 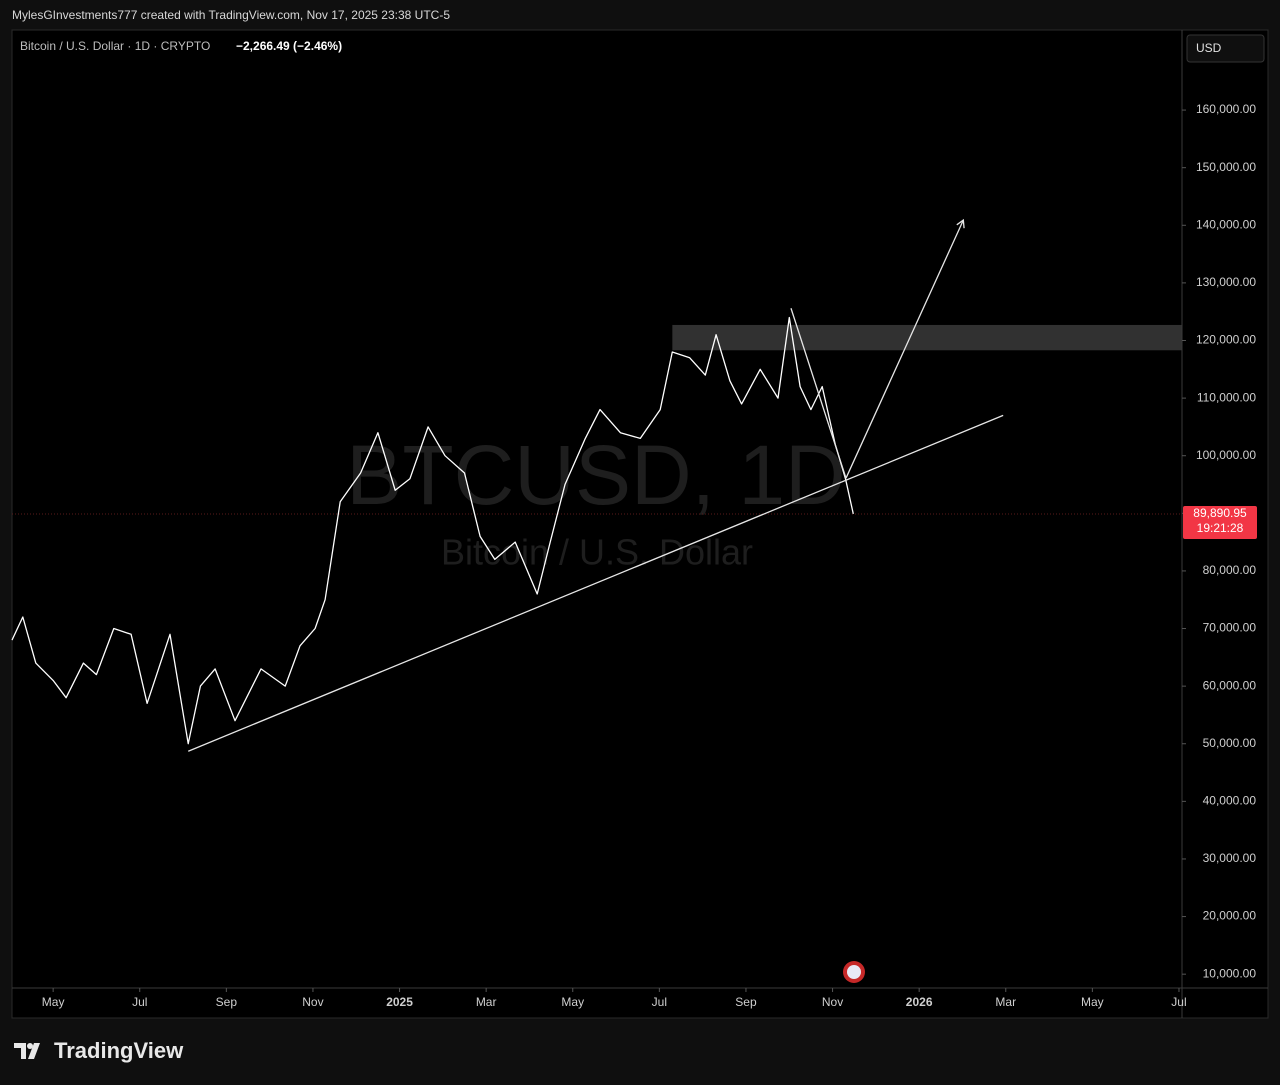 I want to click on last-price-box, so click(x=1220, y=522).